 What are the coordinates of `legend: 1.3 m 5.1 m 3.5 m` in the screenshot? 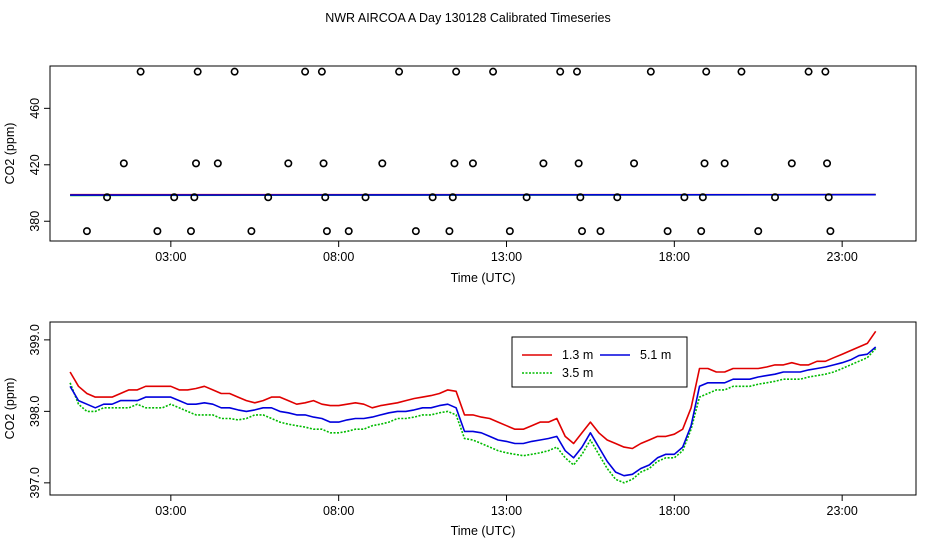 It's located at (599, 362).